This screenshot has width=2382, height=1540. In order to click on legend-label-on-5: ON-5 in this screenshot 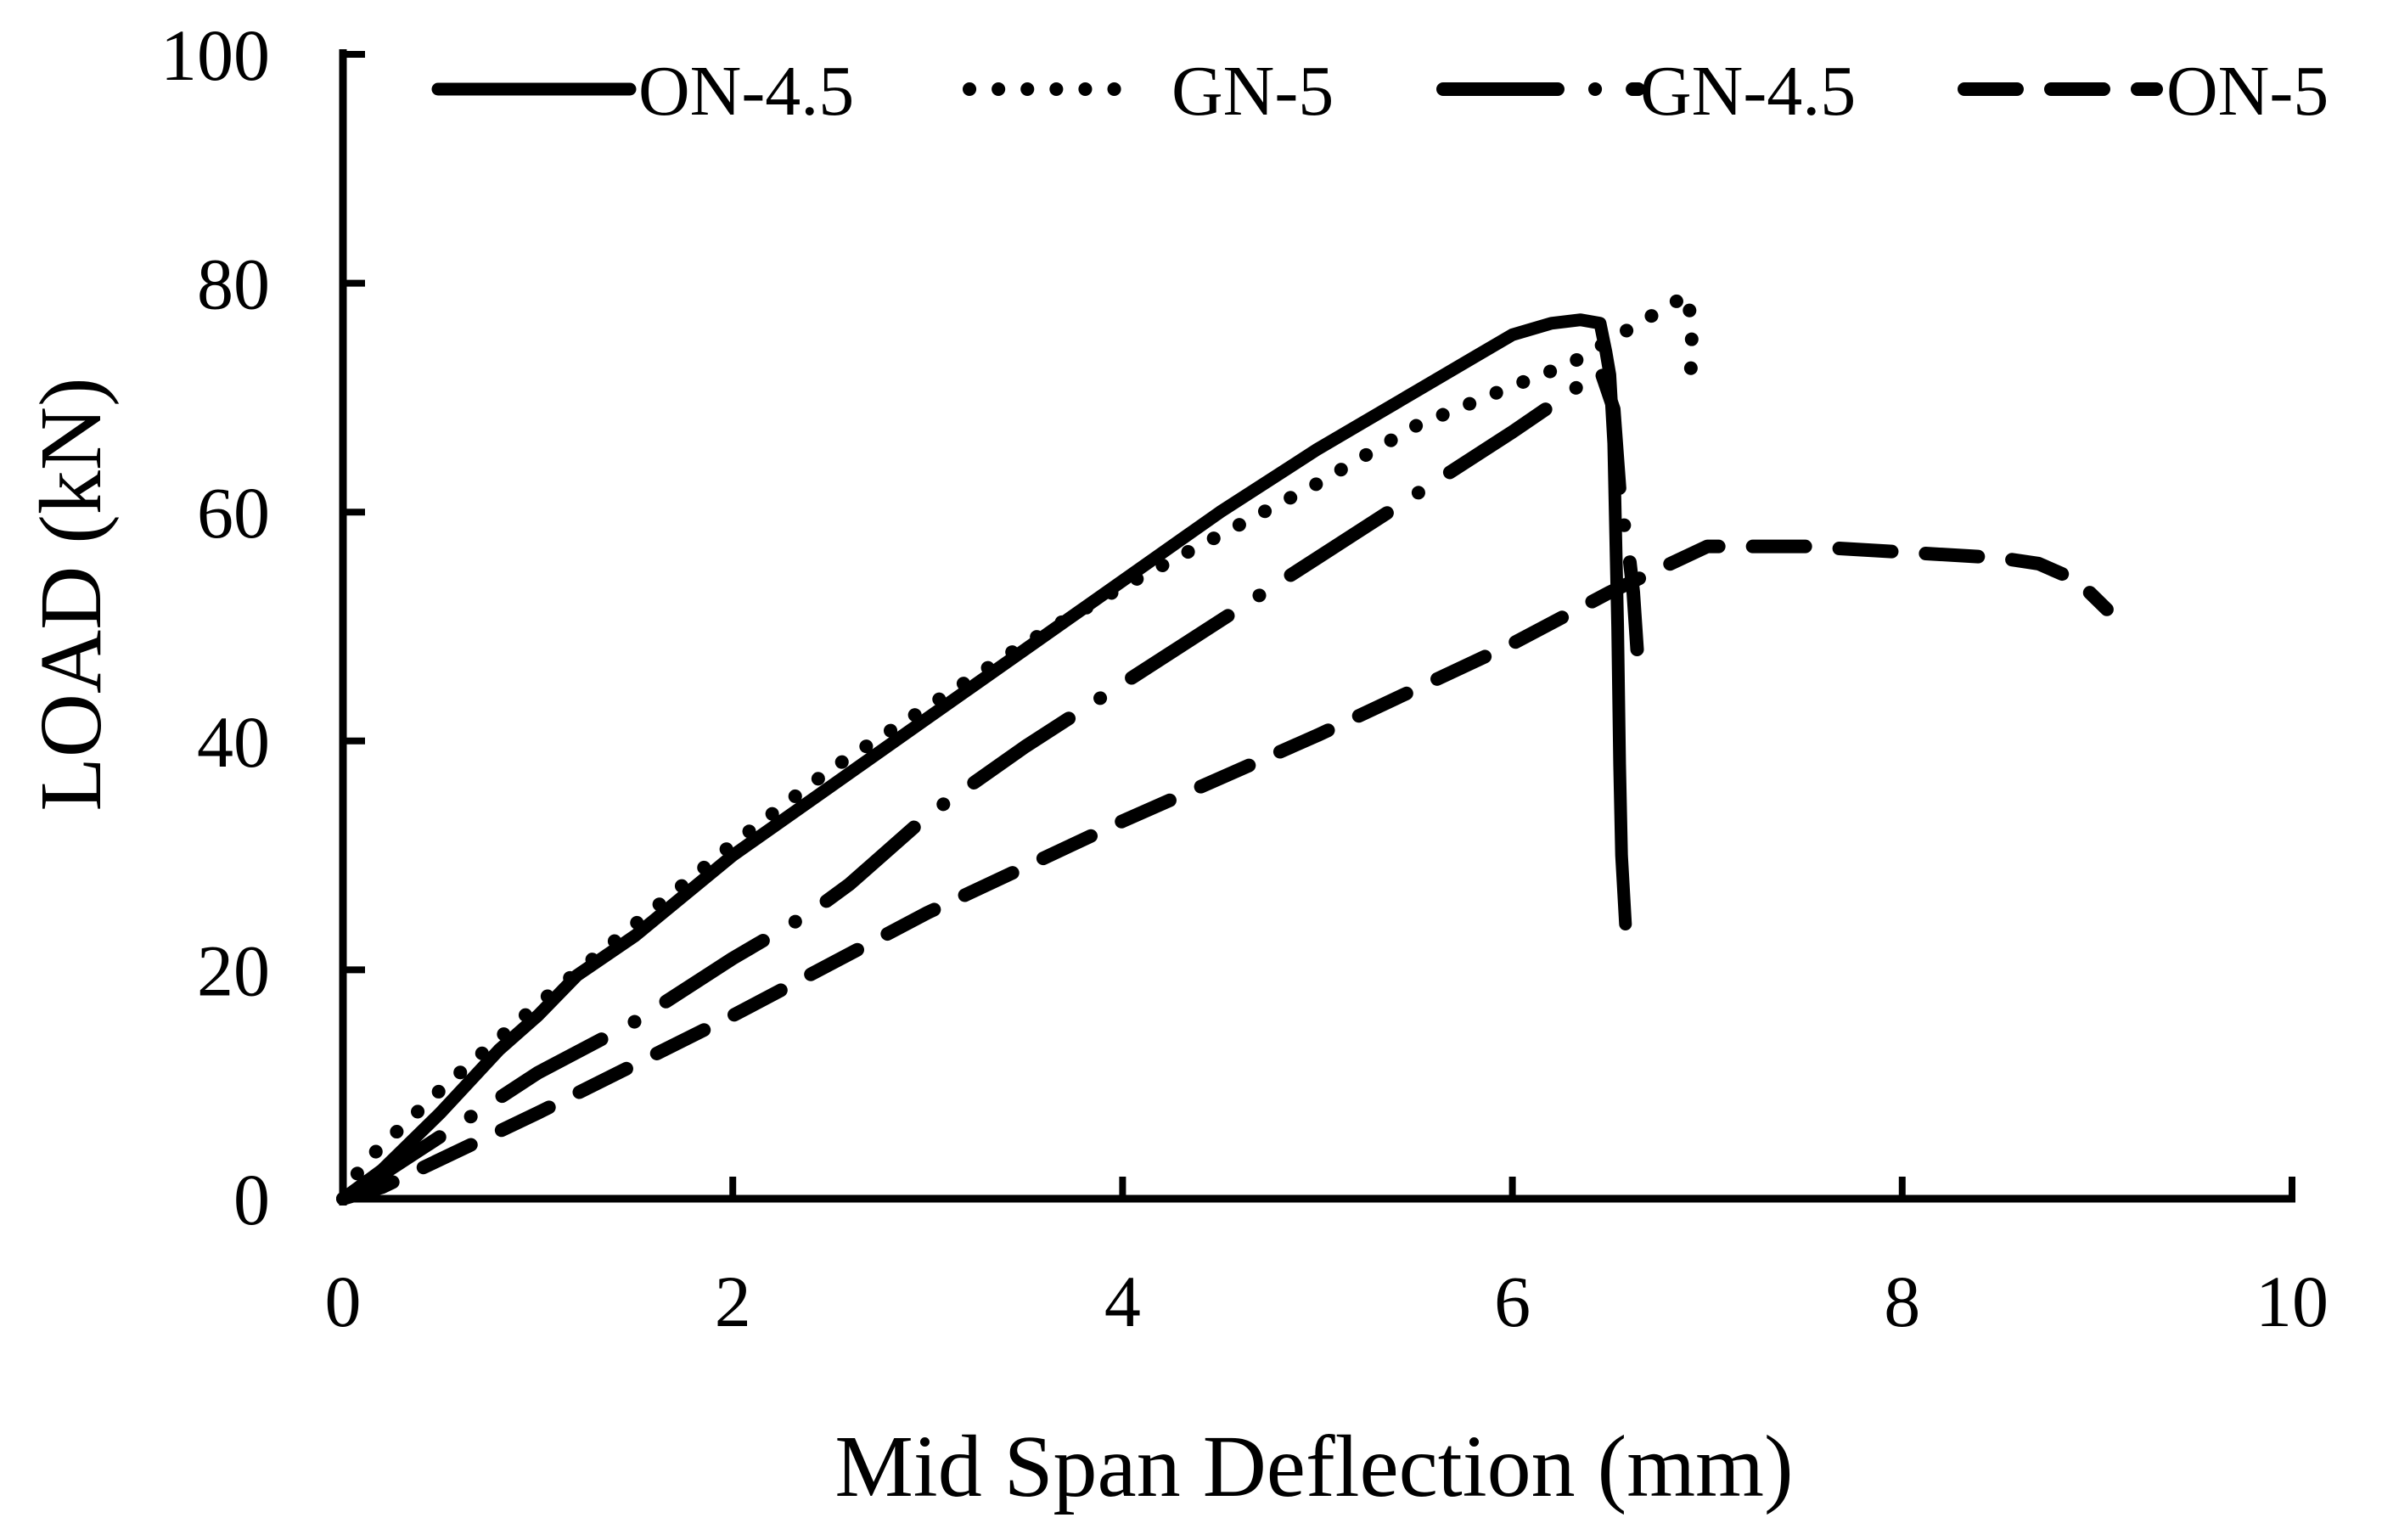, I will do `click(2247, 91)`.